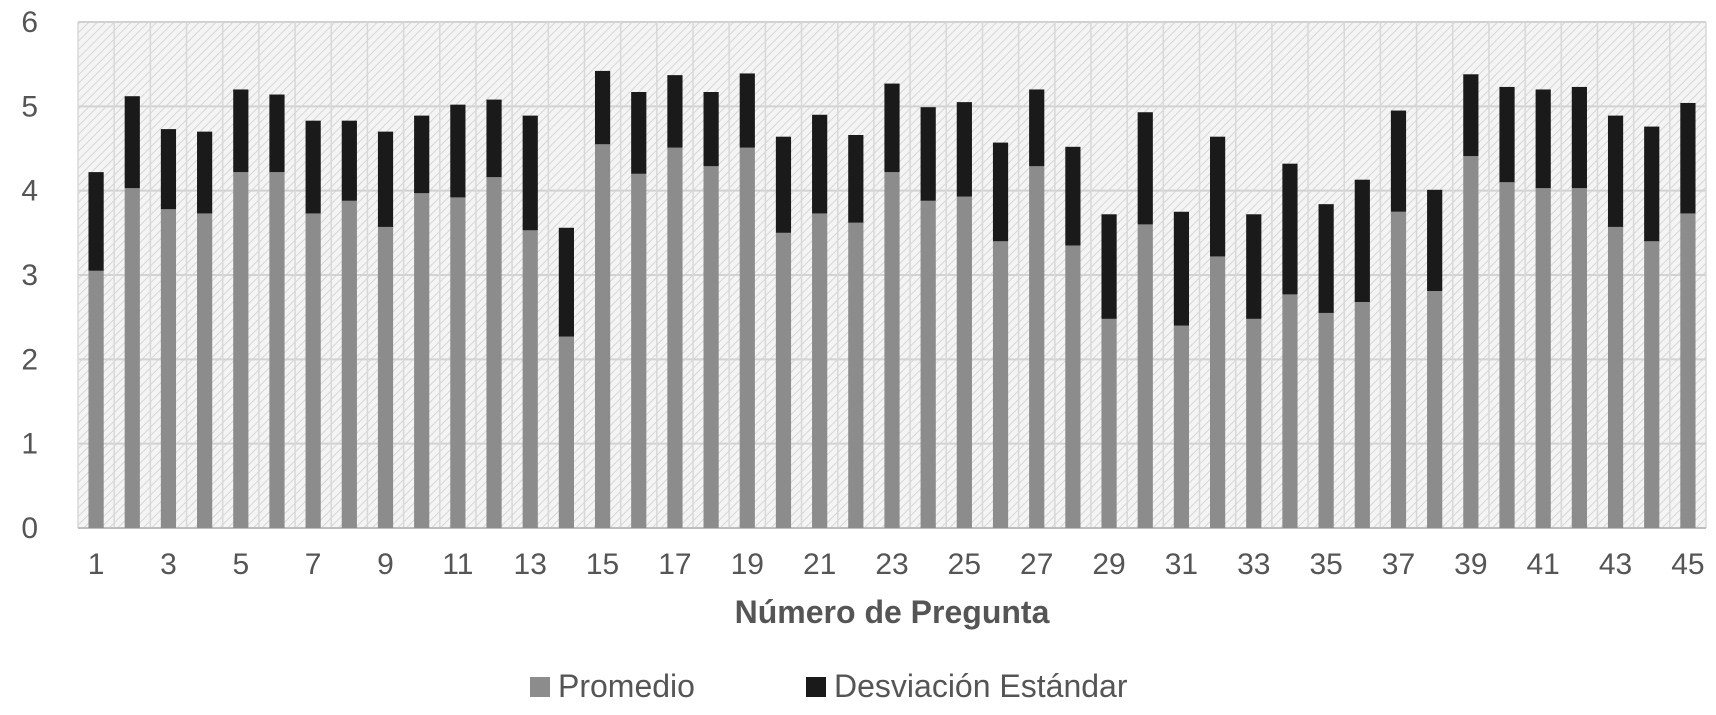  What do you see at coordinates (816, 687) in the screenshot?
I see `legend-swatch-desviacion-estandar` at bounding box center [816, 687].